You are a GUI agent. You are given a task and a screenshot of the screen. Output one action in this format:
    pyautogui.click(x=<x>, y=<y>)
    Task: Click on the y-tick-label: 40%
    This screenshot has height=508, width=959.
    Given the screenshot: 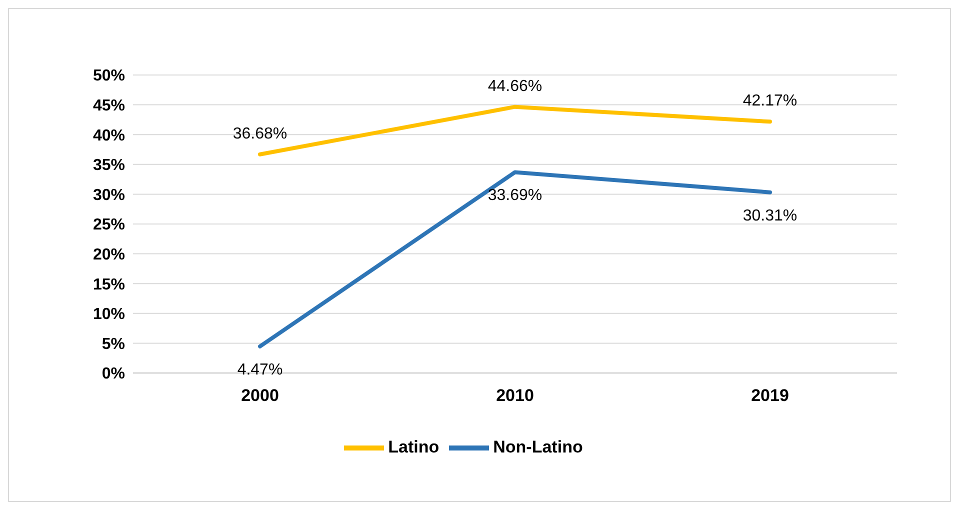 What is the action you would take?
    pyautogui.click(x=108, y=135)
    